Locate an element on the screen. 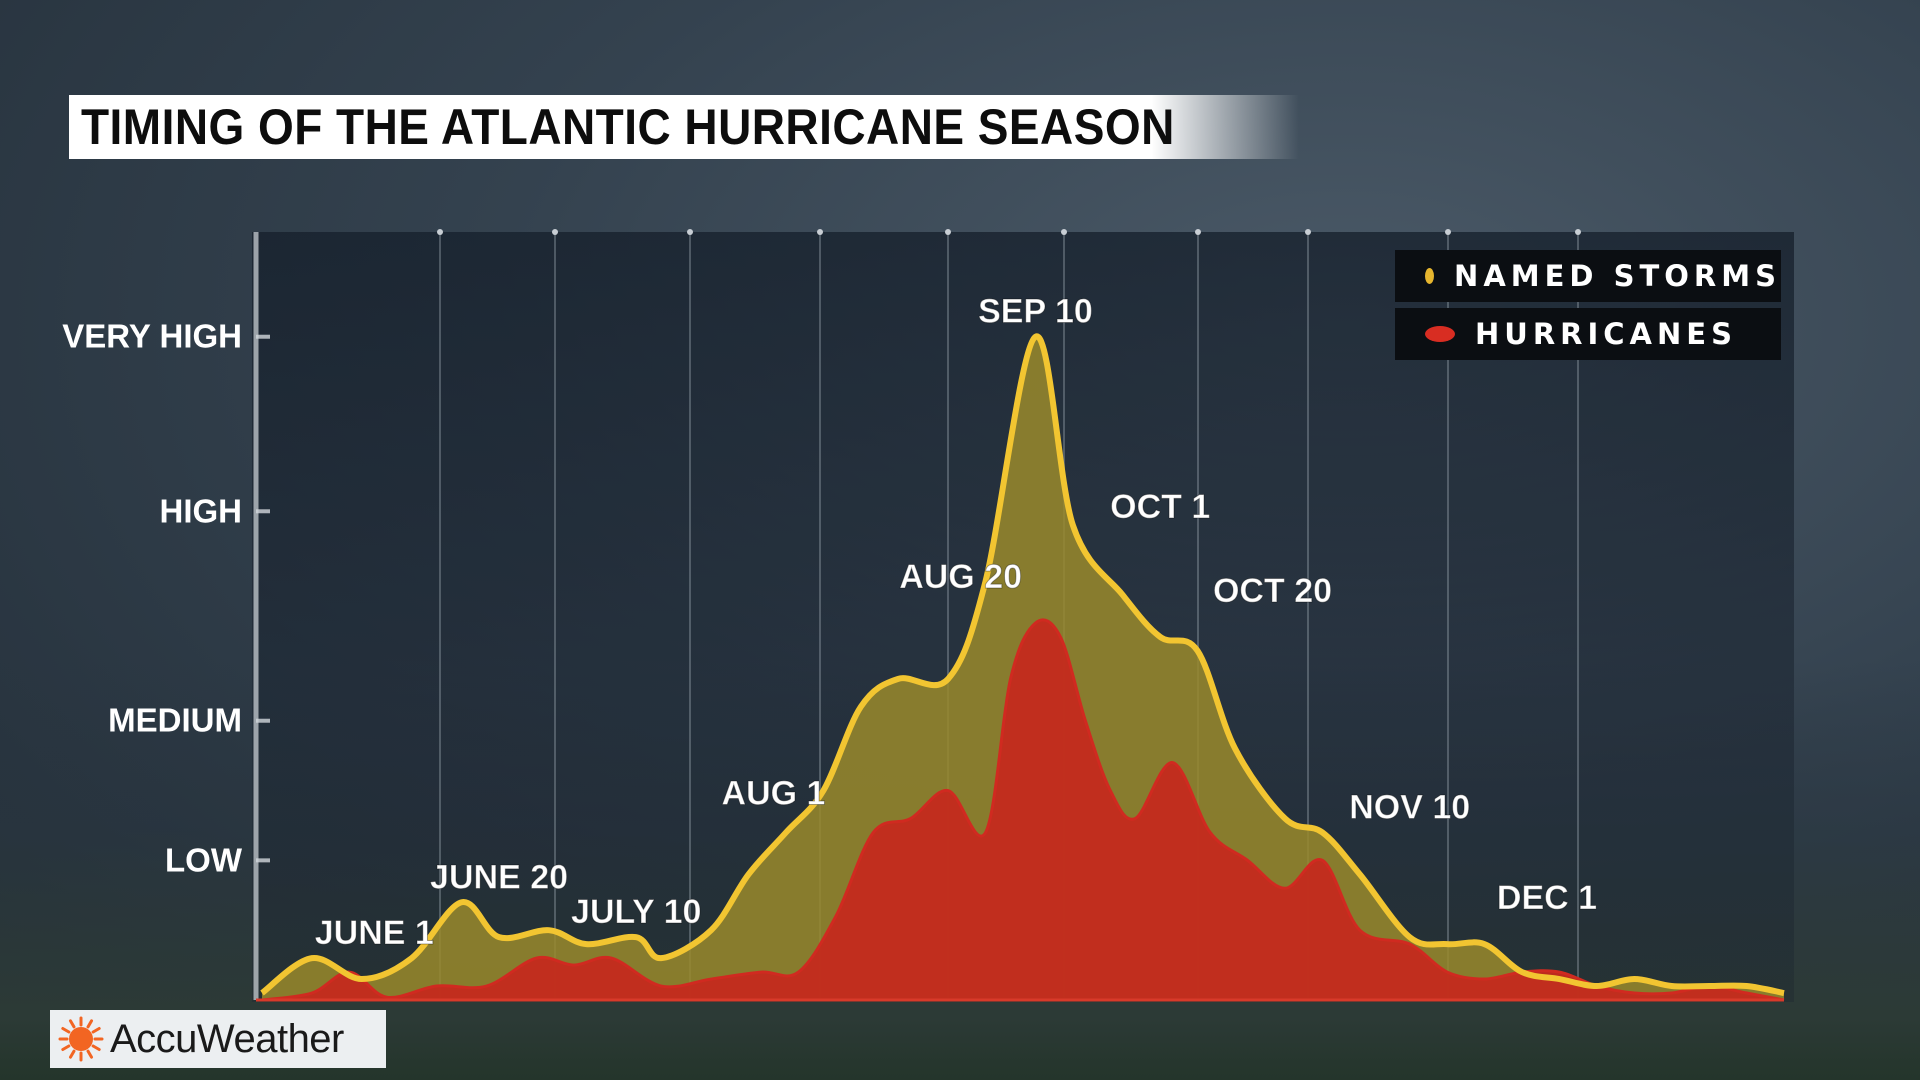 This screenshot has height=1080, width=1920. legend-label-hurricanes: HURRICANES is located at coordinates (1606, 334).